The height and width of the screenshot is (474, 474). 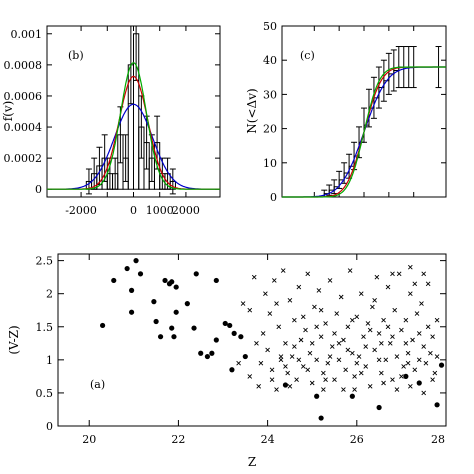 What do you see at coordinates (273, 197) in the screenshot?
I see `panel-c-y-tick-label: 0` at bounding box center [273, 197].